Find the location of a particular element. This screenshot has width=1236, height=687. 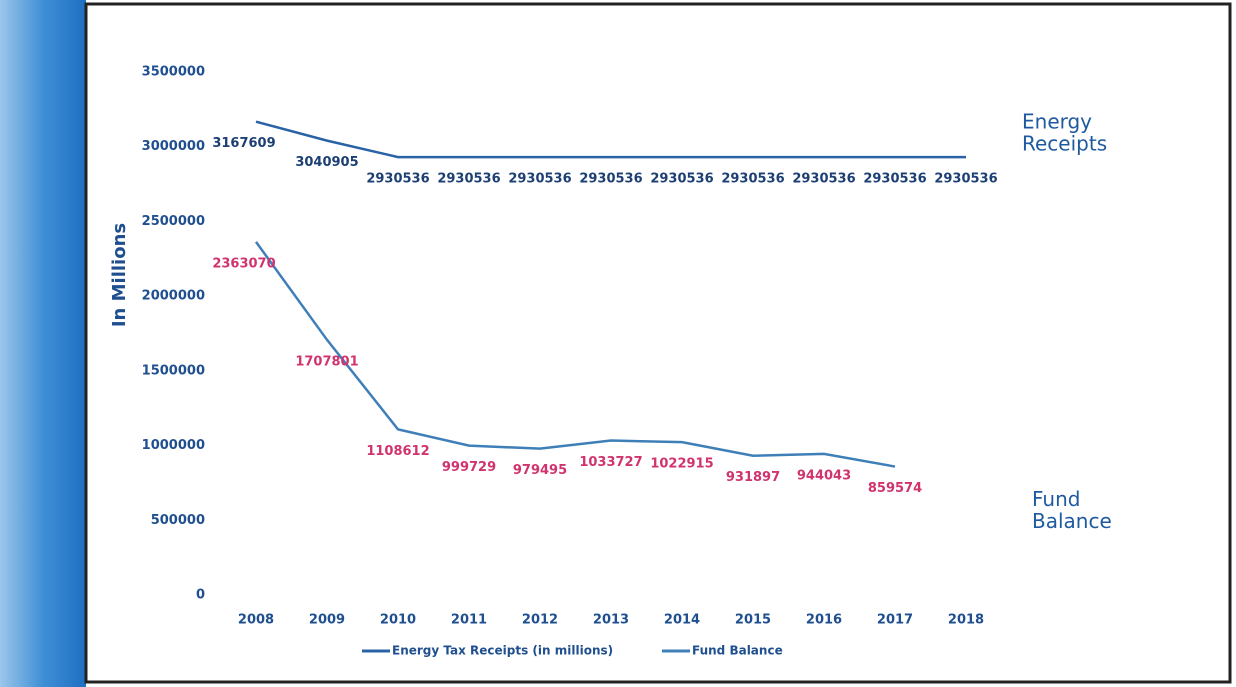

x-tick-label: 2018 is located at coordinates (966, 620).